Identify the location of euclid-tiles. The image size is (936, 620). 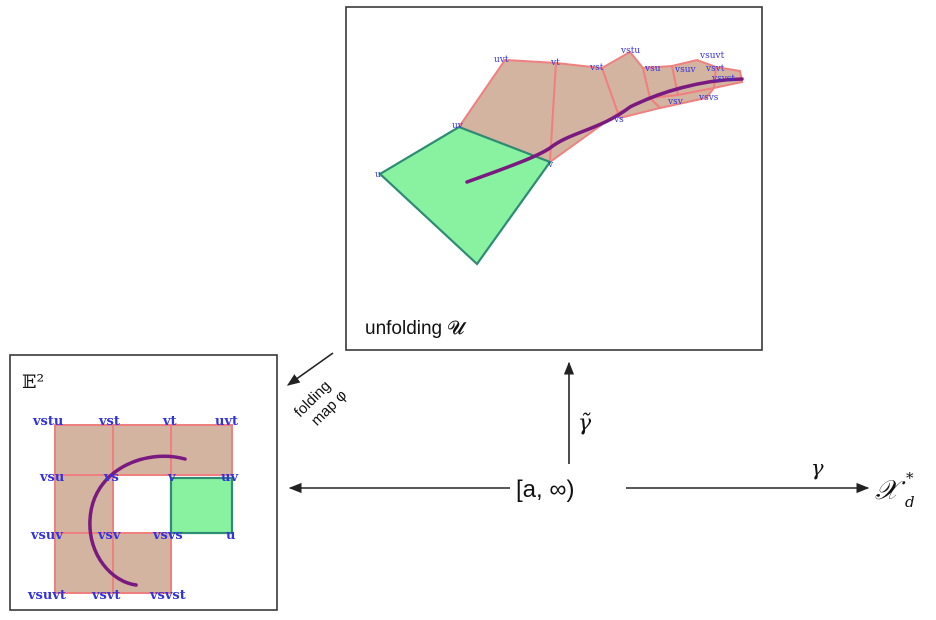
(144, 509).